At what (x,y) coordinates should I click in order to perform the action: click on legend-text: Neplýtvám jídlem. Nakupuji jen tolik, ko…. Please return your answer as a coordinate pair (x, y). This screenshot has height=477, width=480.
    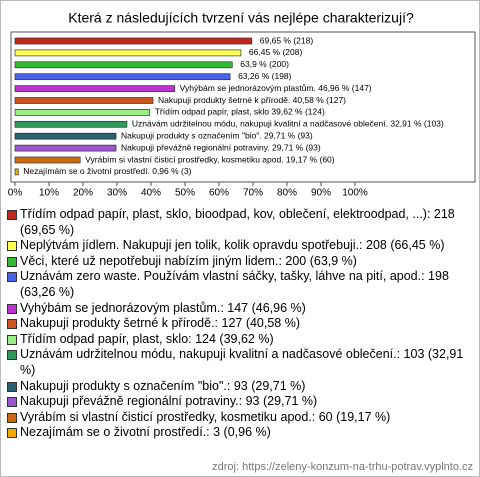
    Looking at the image, I should click on (232, 245).